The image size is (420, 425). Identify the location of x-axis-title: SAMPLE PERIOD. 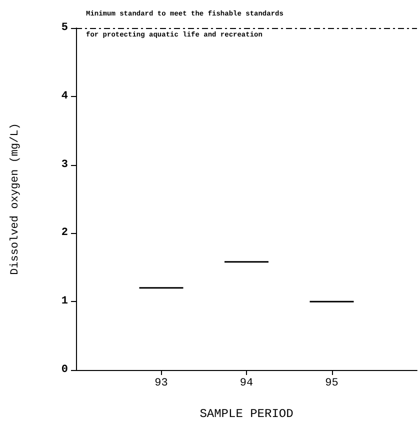
(247, 414).